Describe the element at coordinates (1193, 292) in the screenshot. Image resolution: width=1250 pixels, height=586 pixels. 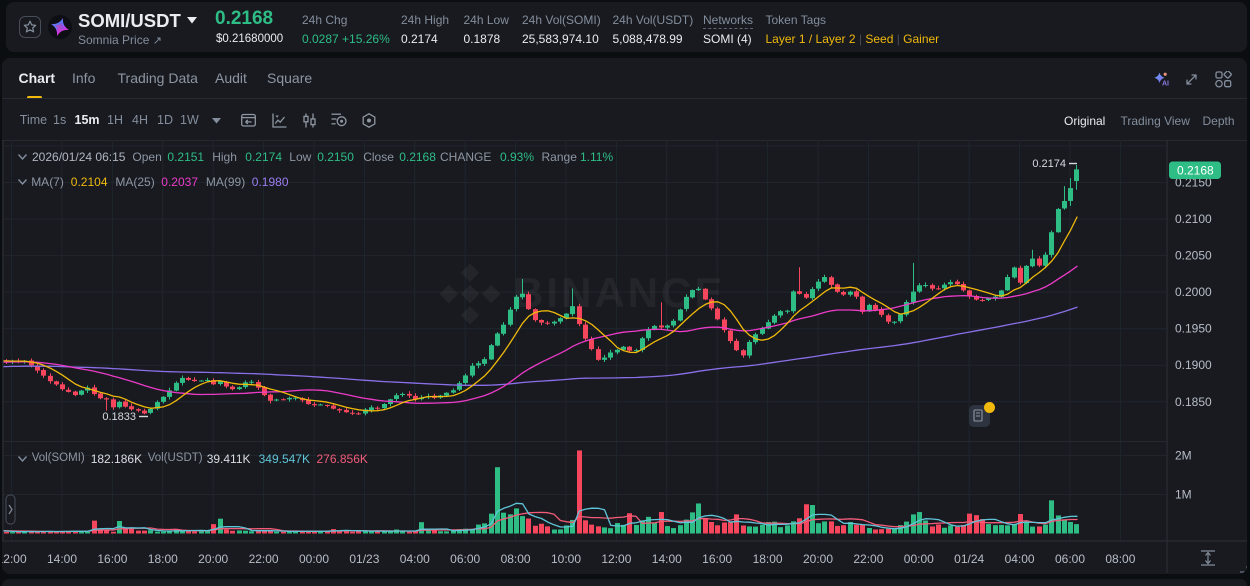
I see `svg-text: 0.2000` at that location.